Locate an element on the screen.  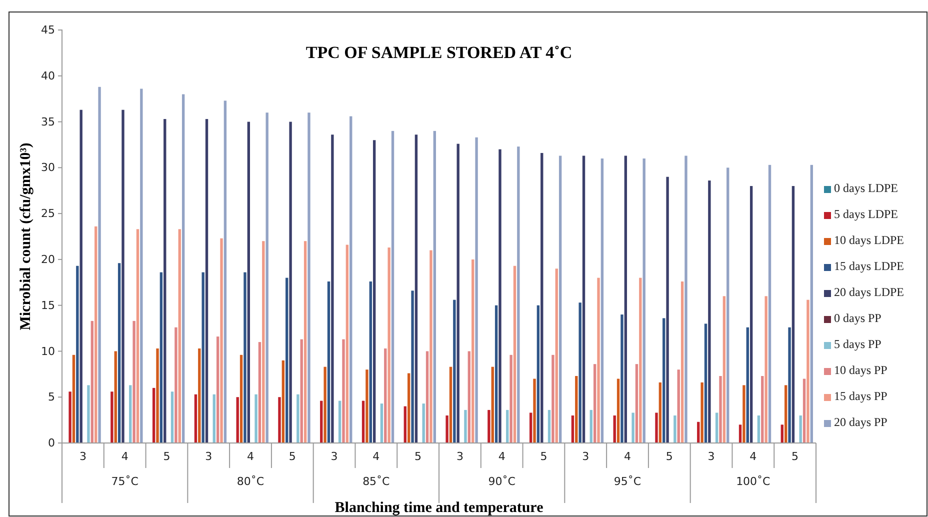
legend-label: 10 days PP is located at coordinates (861, 370).